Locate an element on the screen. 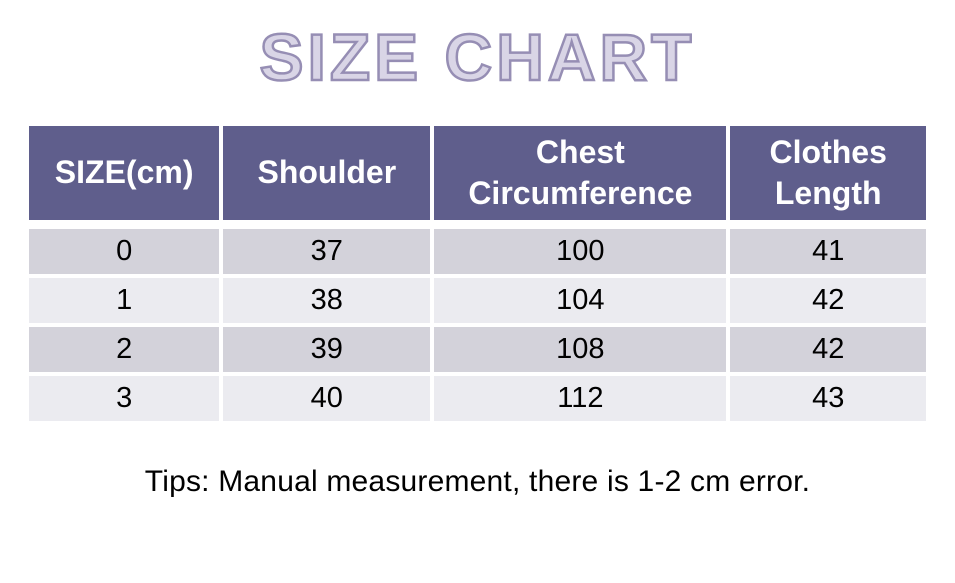 The height and width of the screenshot is (583, 955). table-cell: 43 is located at coordinates (828, 398).